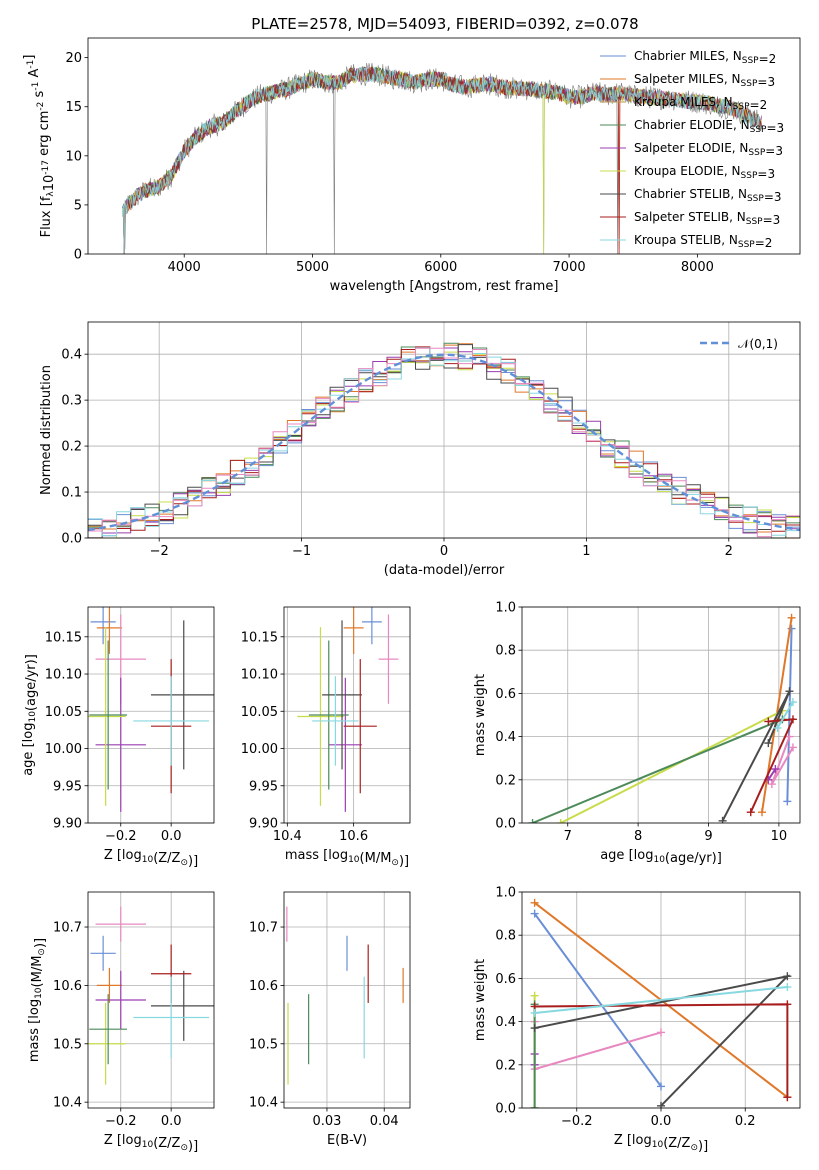  Describe the element at coordinates (505, 737) in the screenshot. I see `y-tick-label: 0.4` at that location.